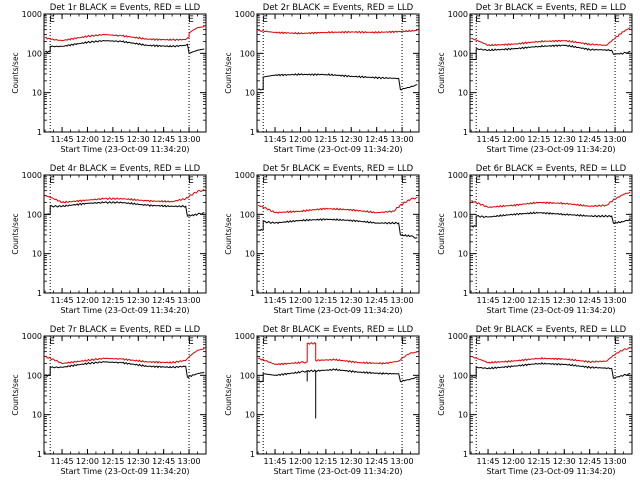 This screenshot has height=480, width=640. What do you see at coordinates (125, 8) in the screenshot?
I see `panel-title: Det 1r BLACK = Events, RED = LLD` at bounding box center [125, 8].